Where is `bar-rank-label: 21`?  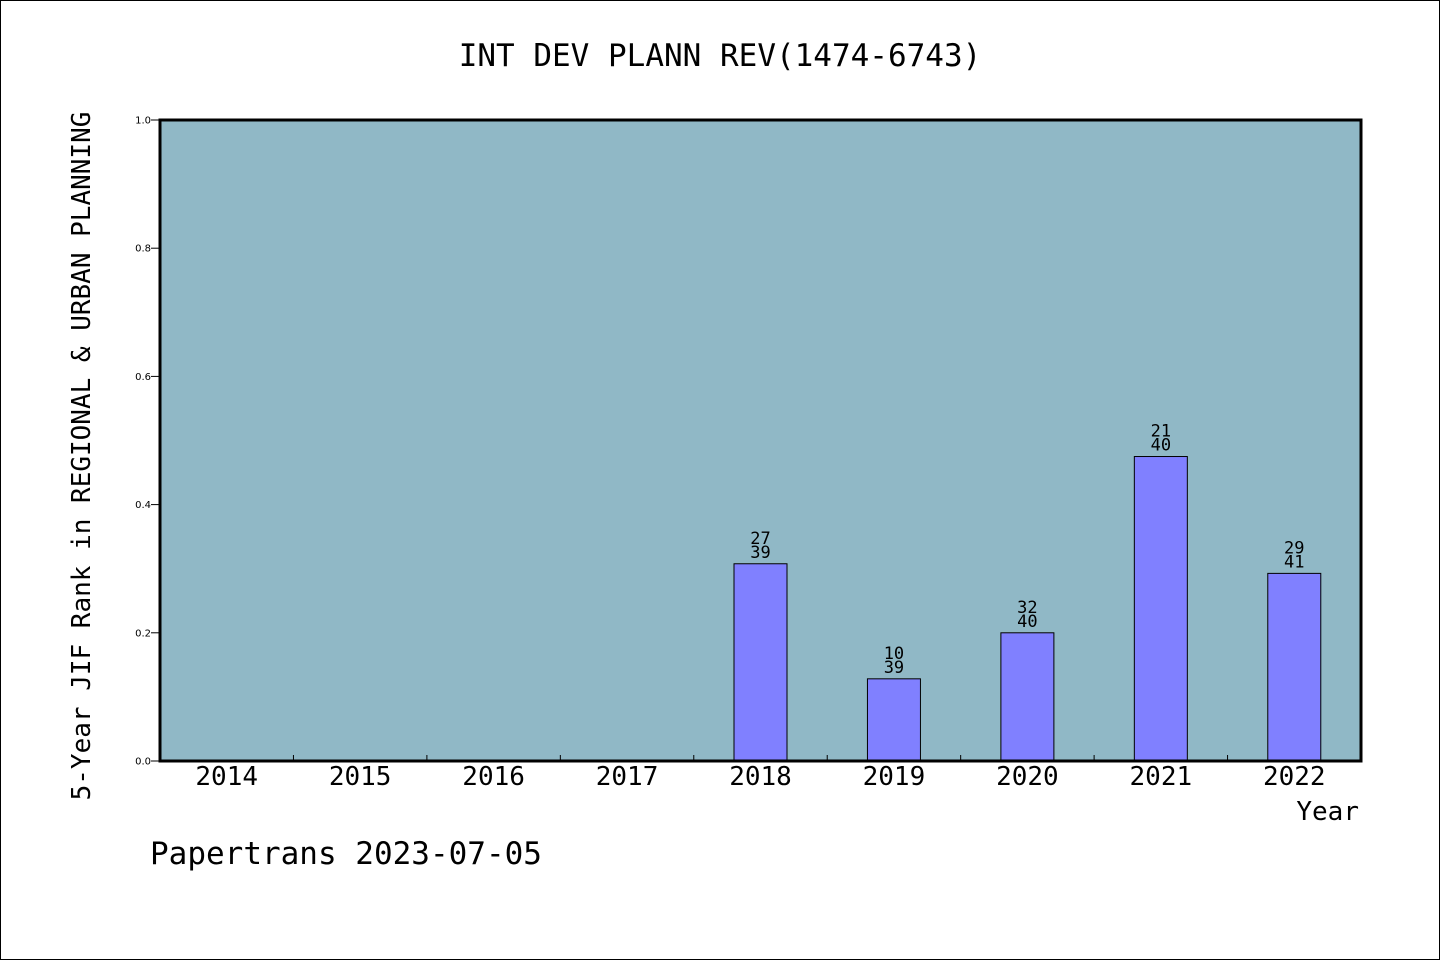 bar-rank-label: 21 is located at coordinates (1161, 432).